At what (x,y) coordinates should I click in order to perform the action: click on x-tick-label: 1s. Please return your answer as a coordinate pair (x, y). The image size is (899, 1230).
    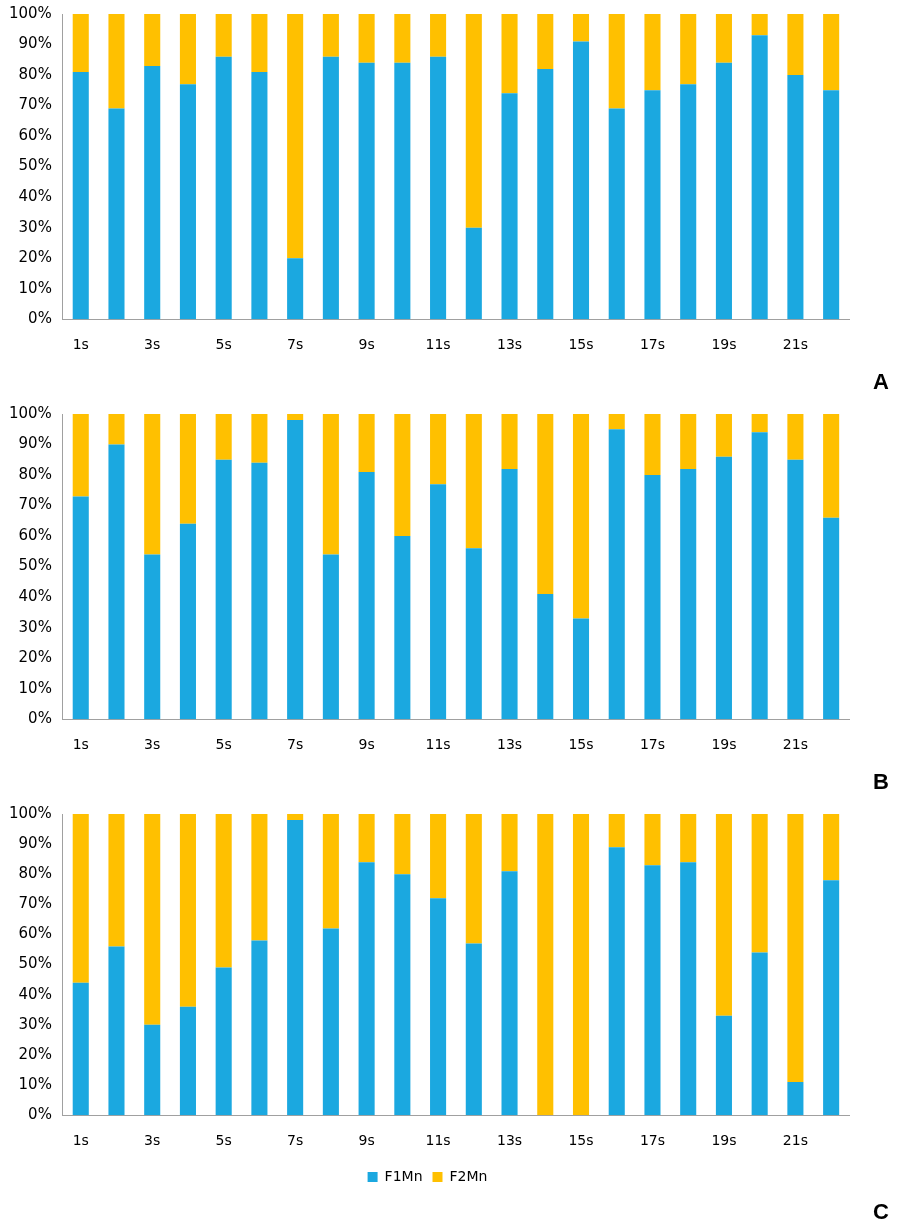
    Looking at the image, I should click on (80, 744).